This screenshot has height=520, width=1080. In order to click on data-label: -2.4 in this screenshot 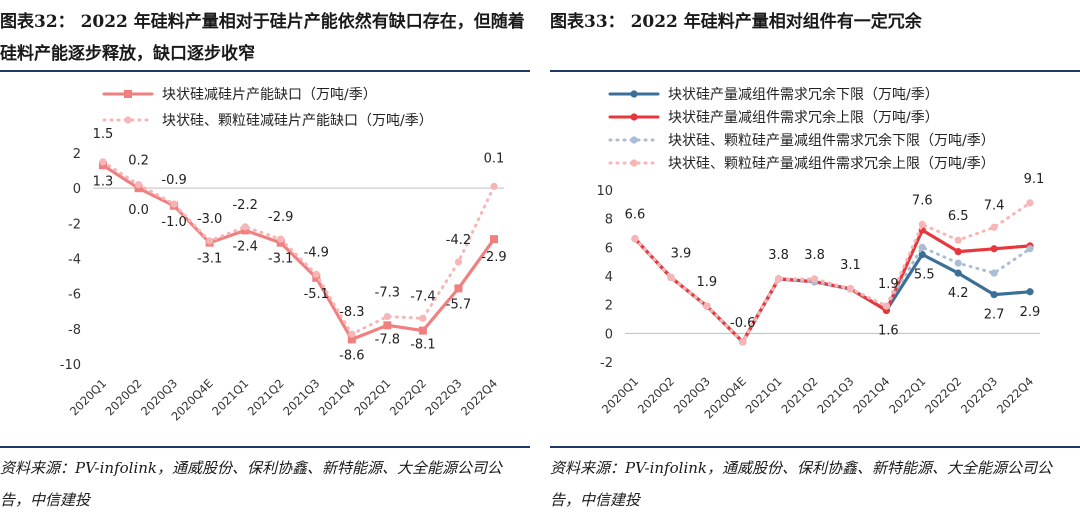, I will do `click(244, 246)`.